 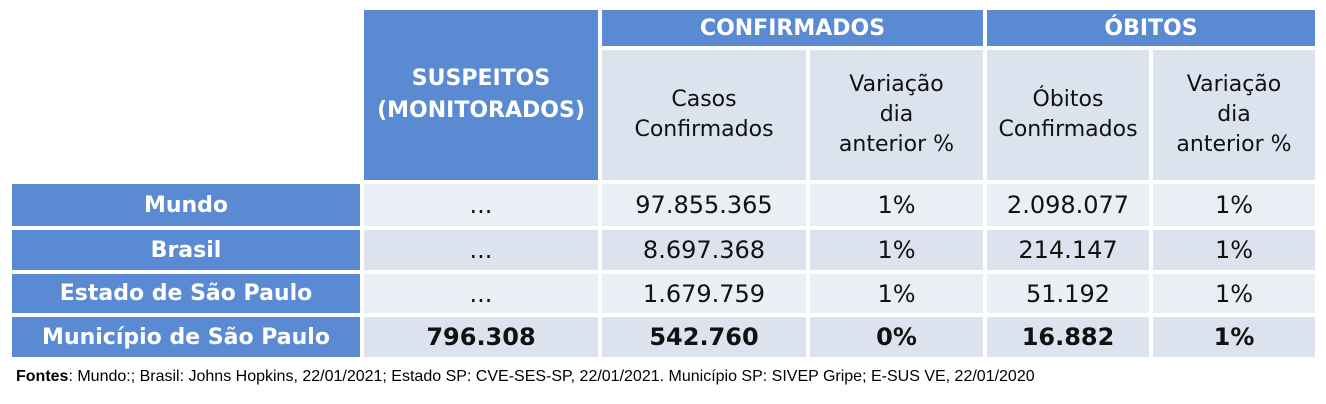 I want to click on data-cell: 8.697.368, so click(x=704, y=250).